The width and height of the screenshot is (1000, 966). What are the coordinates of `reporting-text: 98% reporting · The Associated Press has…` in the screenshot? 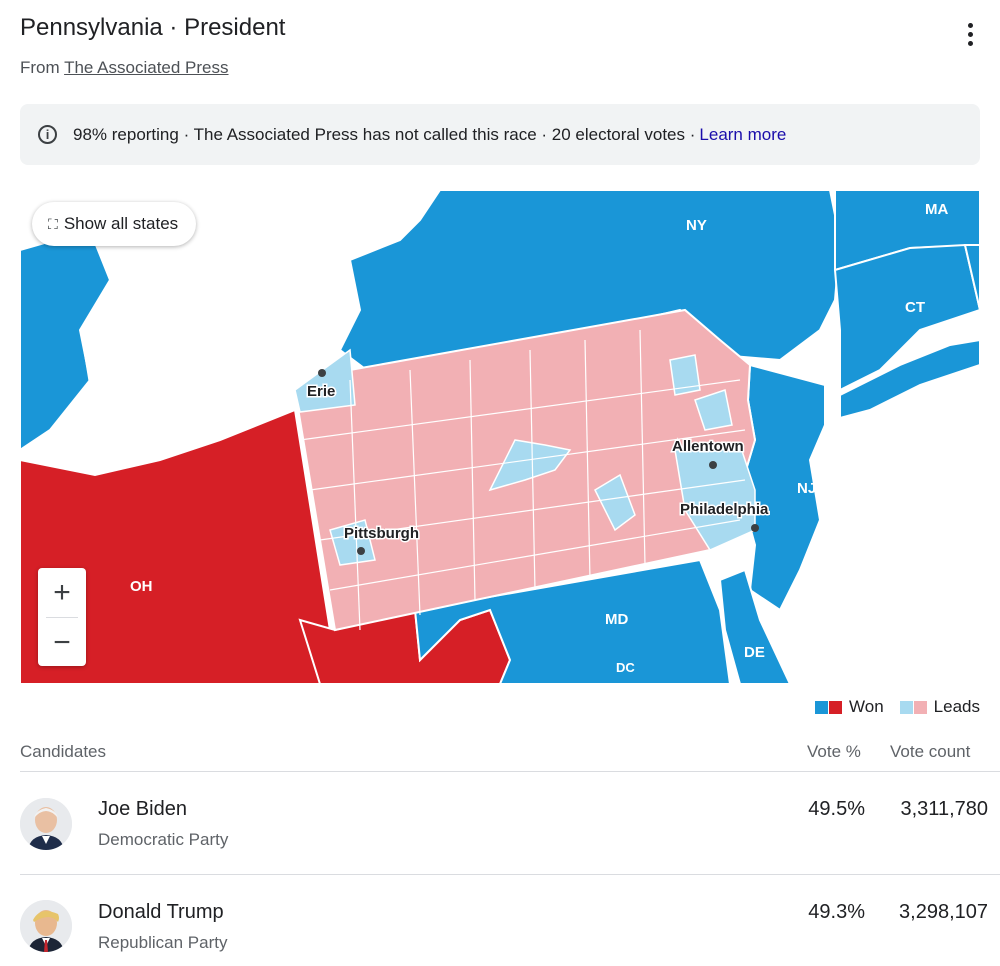 It's located at (384, 134).